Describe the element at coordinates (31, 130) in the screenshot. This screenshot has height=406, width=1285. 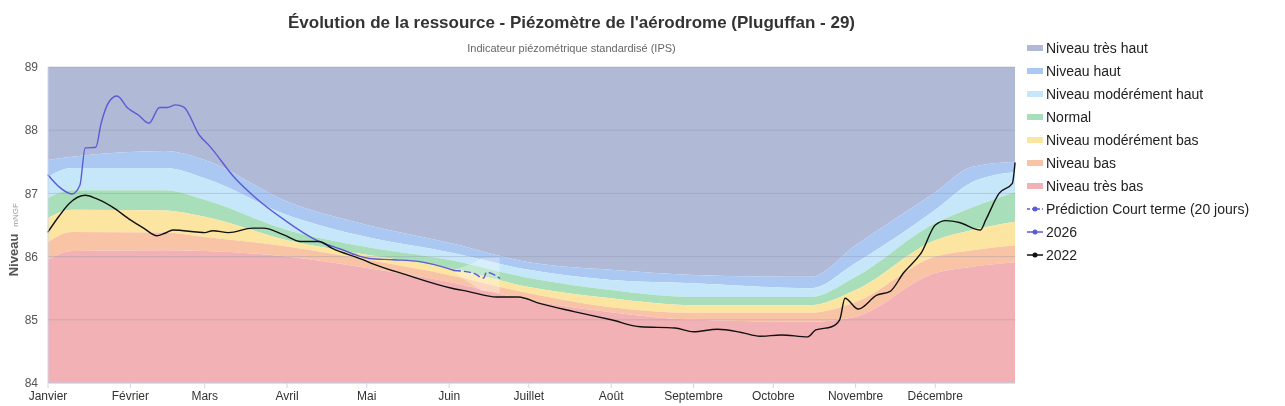
I see `y-tick-label: 88` at that location.